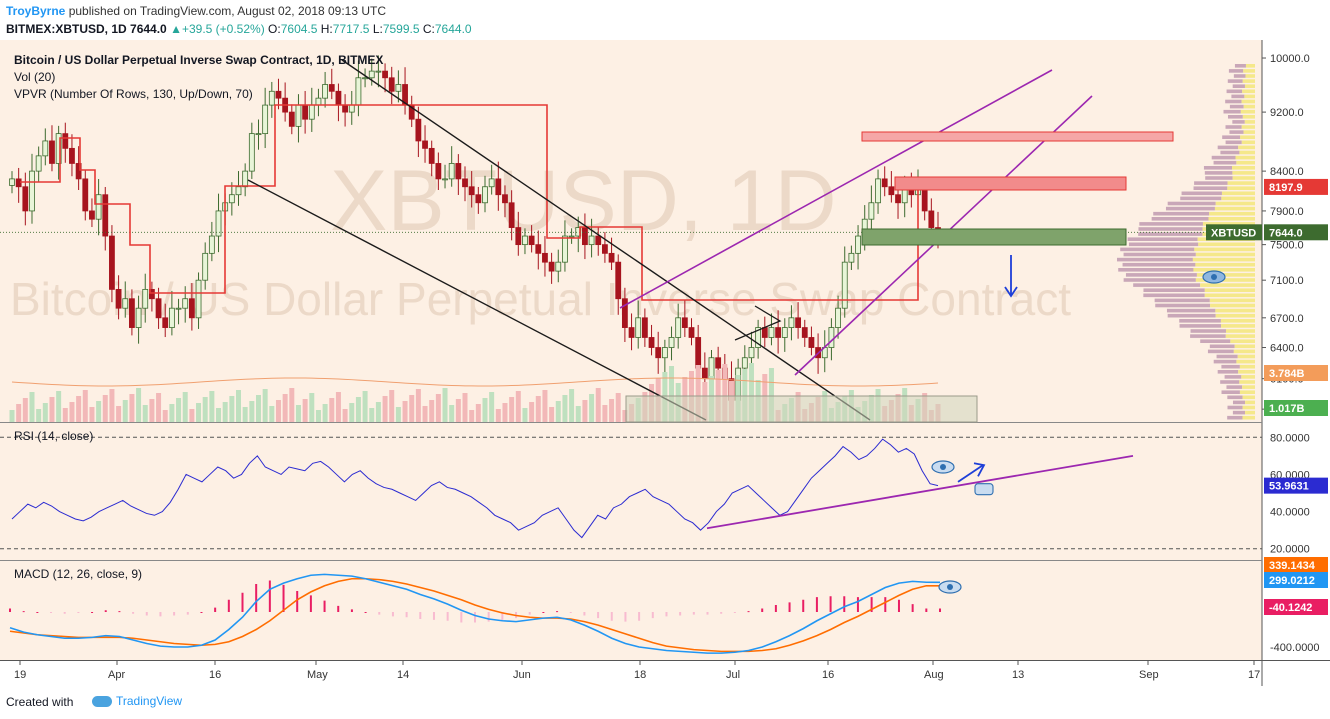  What do you see at coordinates (1011, 292) in the screenshot?
I see `blue-down-arrow-head` at bounding box center [1011, 292].